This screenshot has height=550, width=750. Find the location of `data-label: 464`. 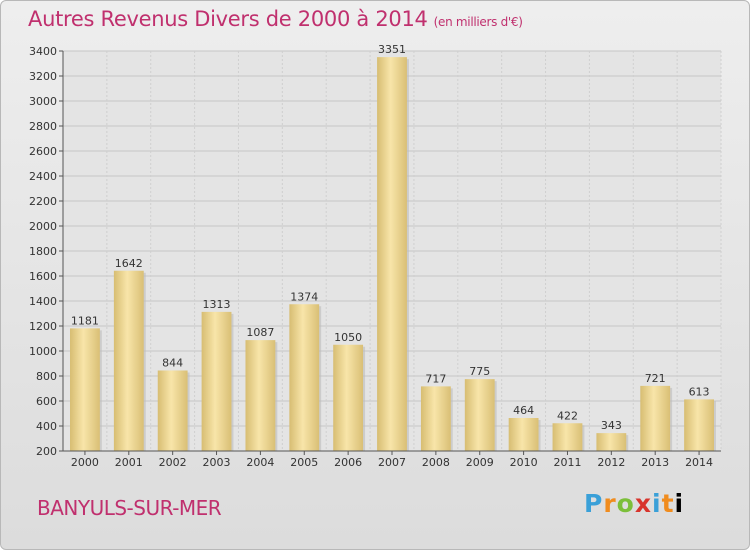

data-label: 464 is located at coordinates (523, 410).